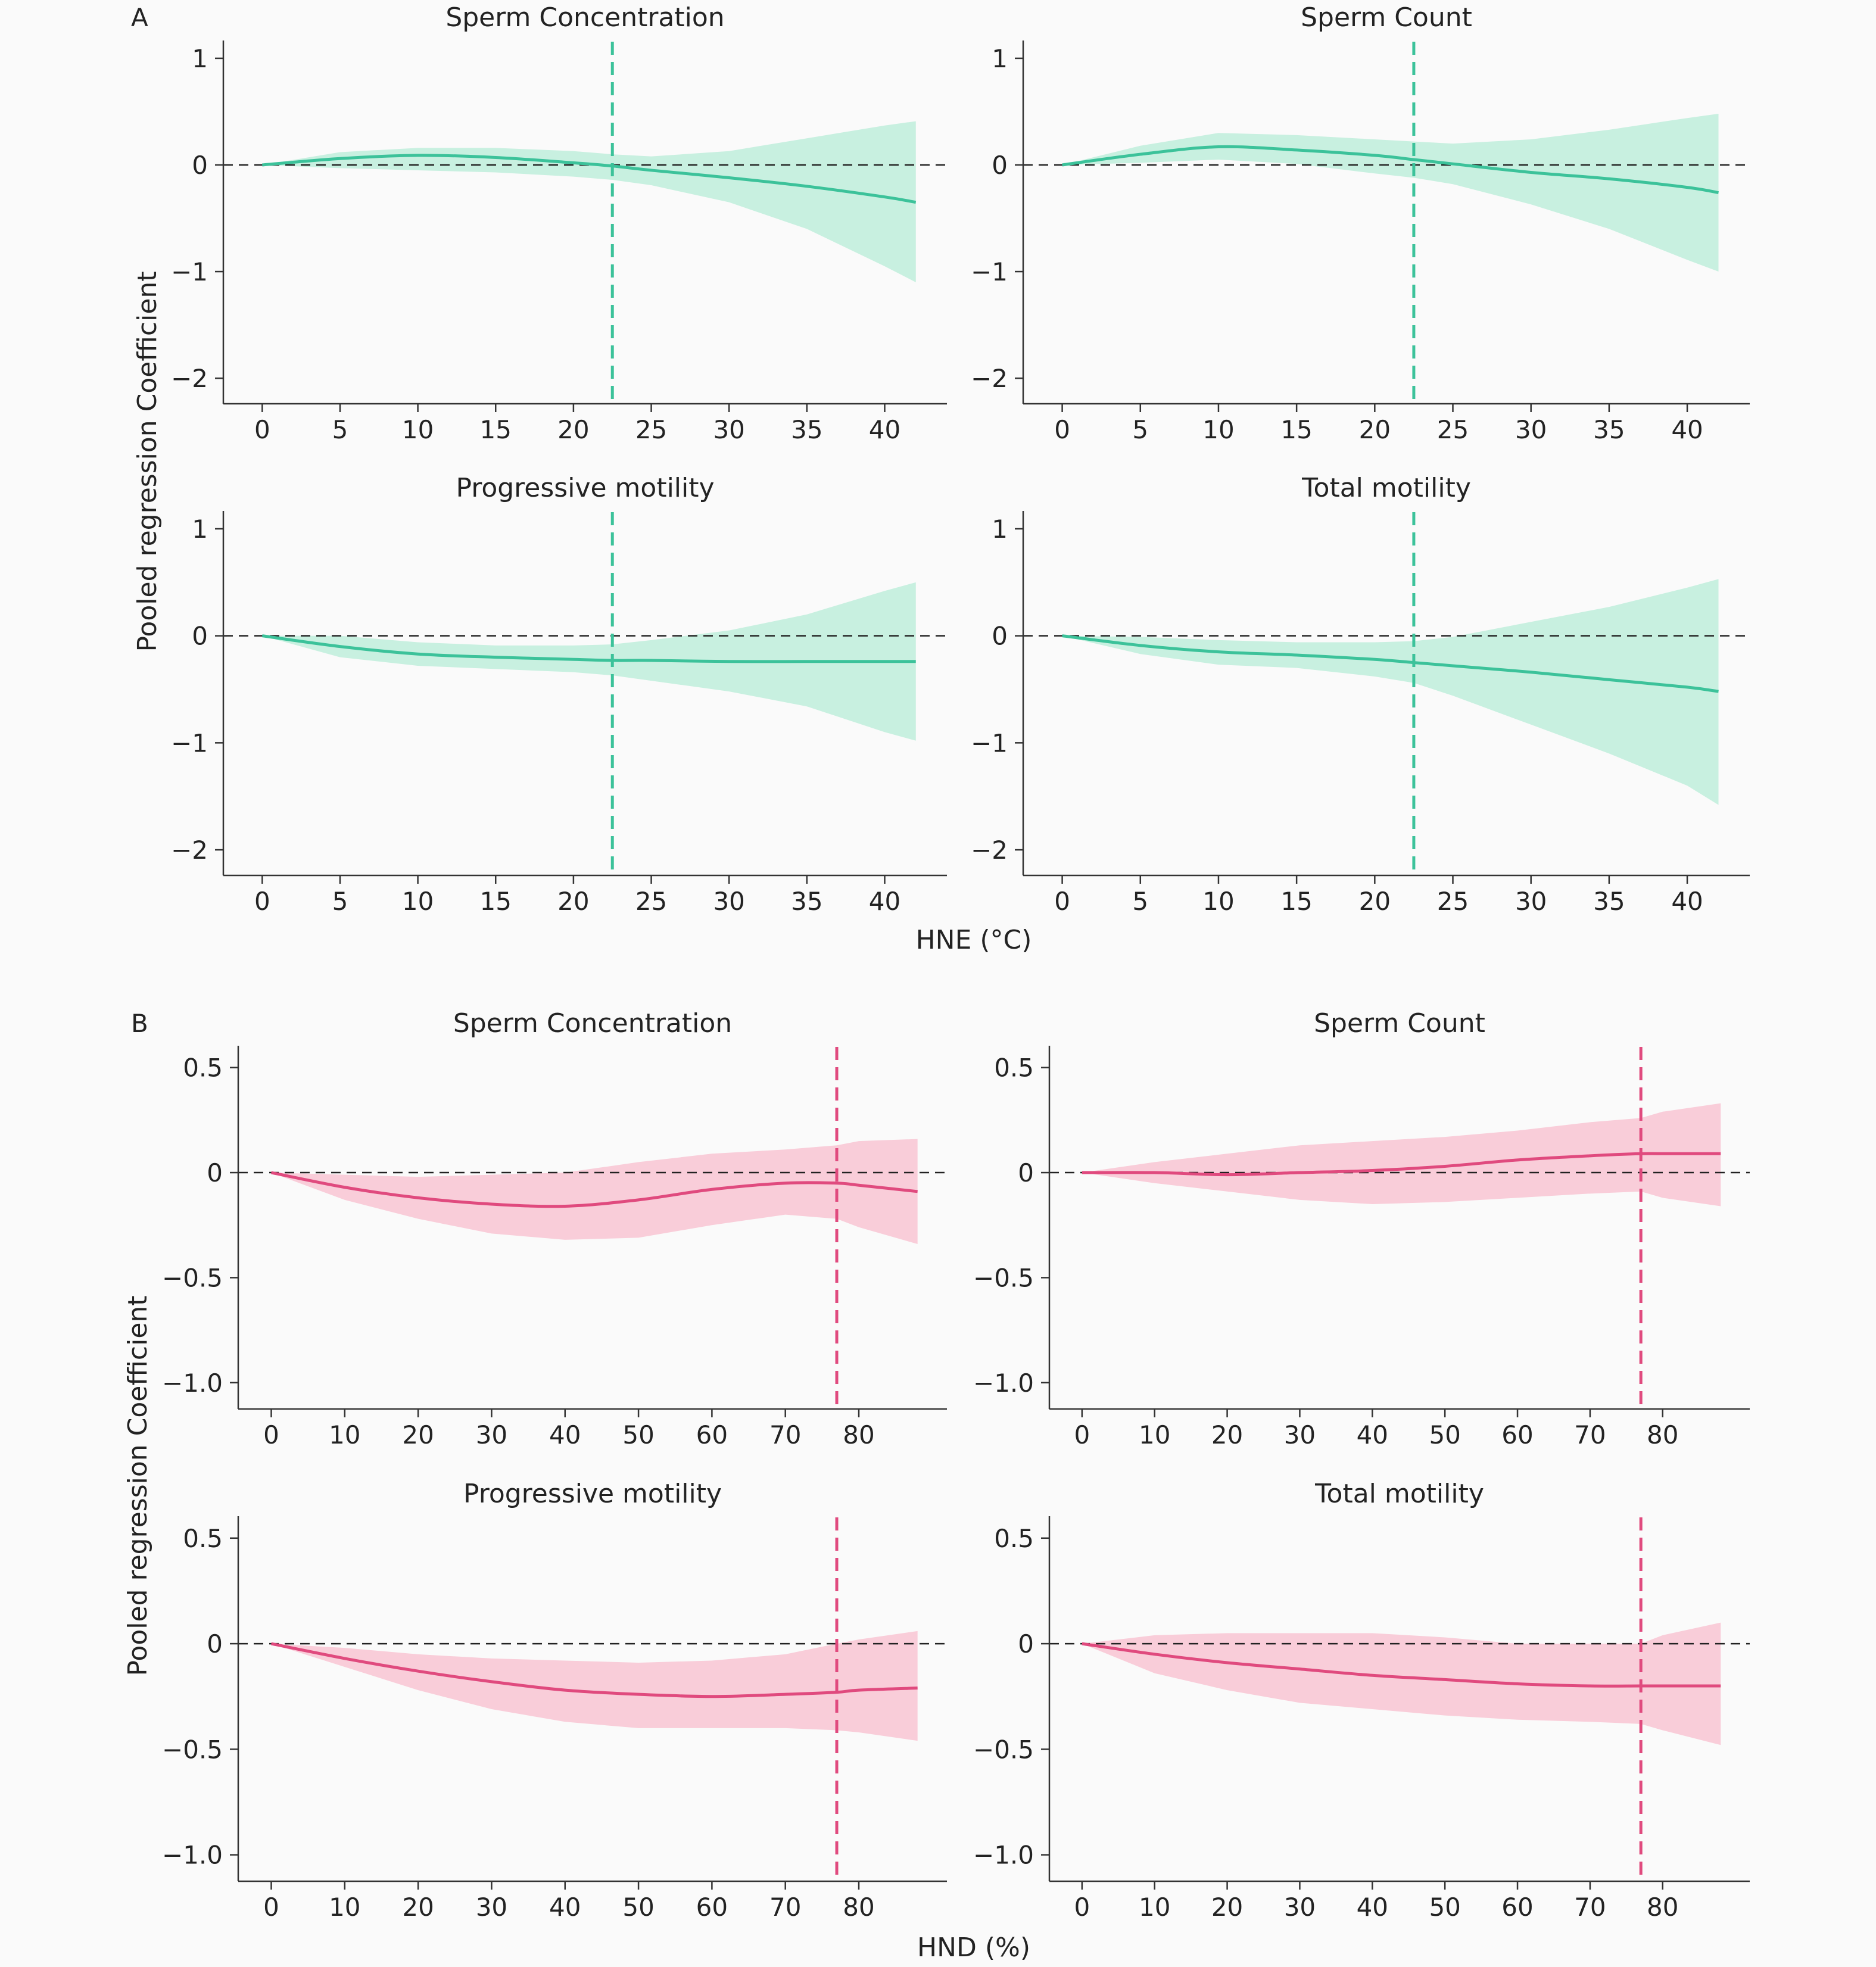 The width and height of the screenshot is (1876, 1967). Describe the element at coordinates (1386, 488) in the screenshot. I see `panel-title: Total motility` at that location.